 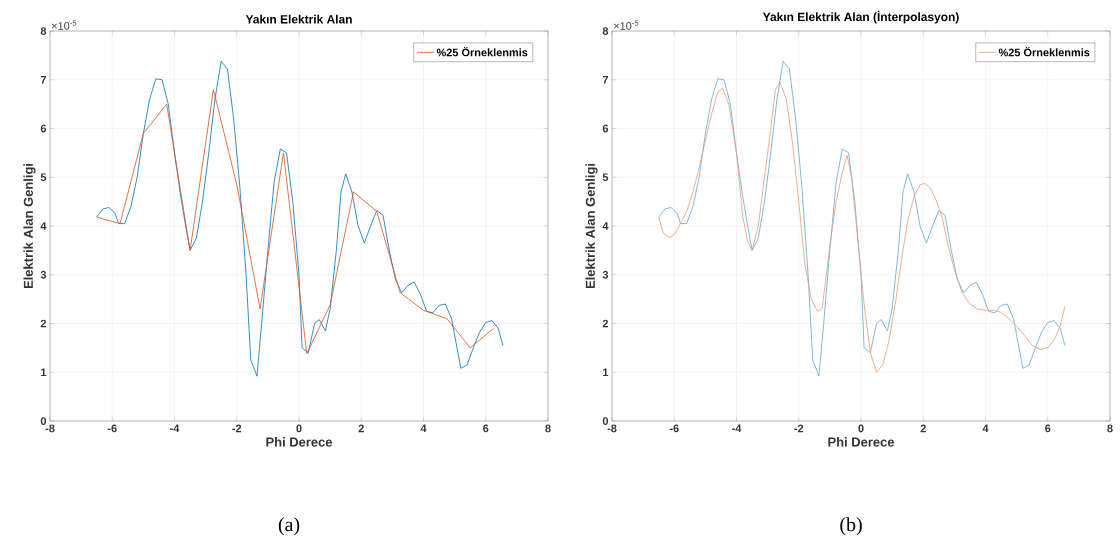 I want to click on chart-title: Yakın Elektrik Alan (İnterpolasyon), so click(x=860, y=17).